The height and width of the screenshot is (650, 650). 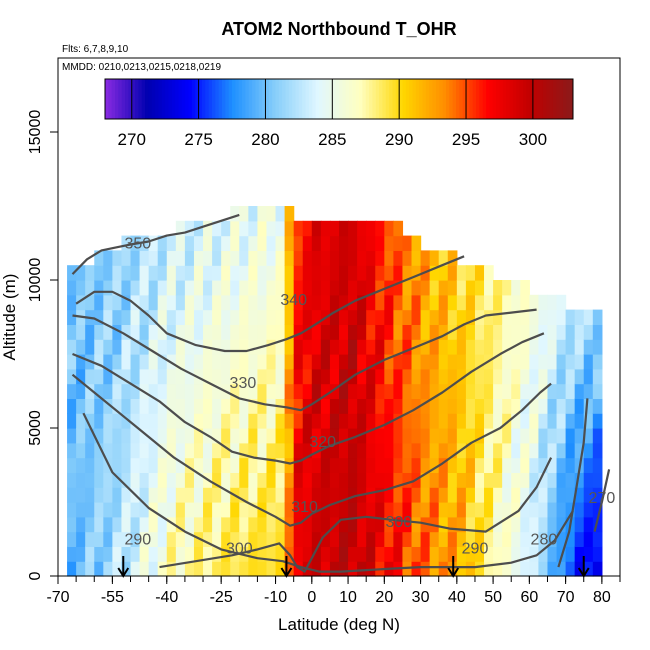 I want to click on contour-label: 340, so click(x=293, y=300).